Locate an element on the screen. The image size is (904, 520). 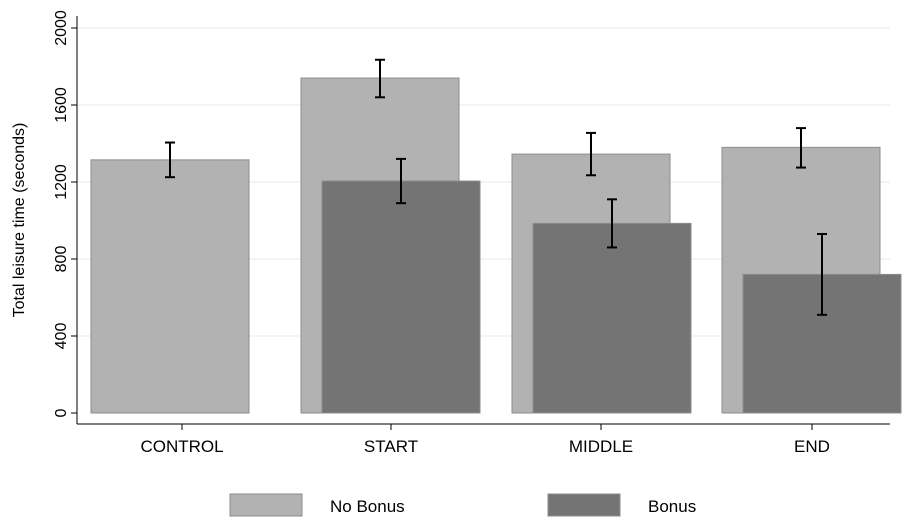
y-tick-label: 1200 is located at coordinates (61, 182).